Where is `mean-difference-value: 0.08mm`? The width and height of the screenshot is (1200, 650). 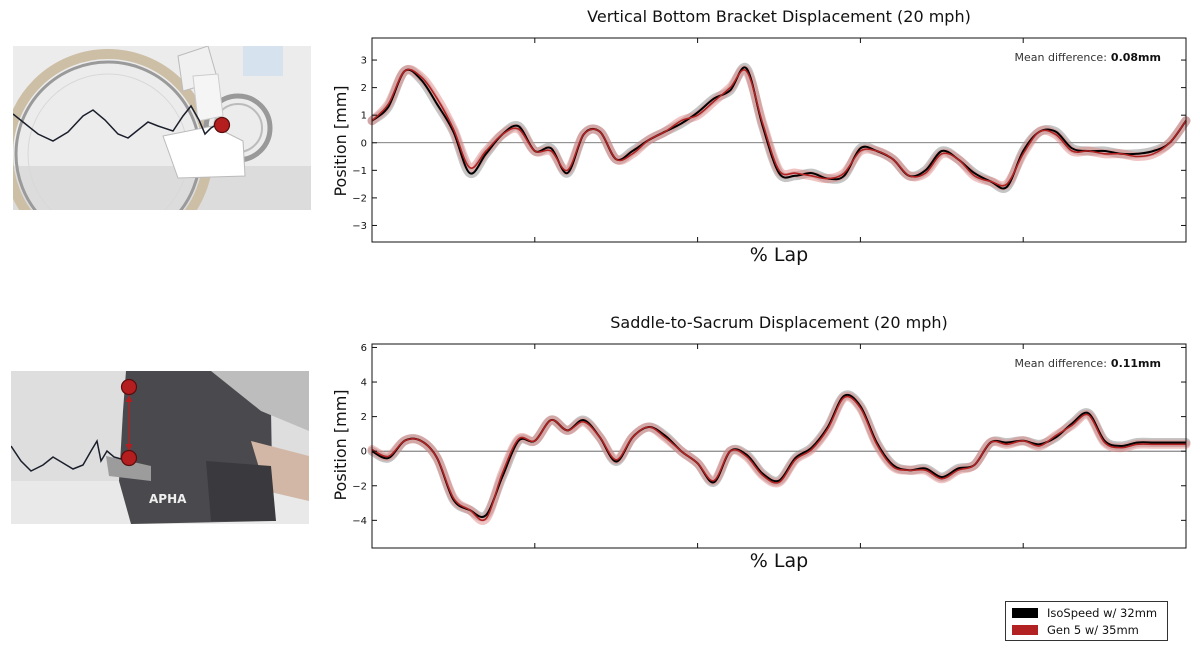 mean-difference-value: 0.08mm is located at coordinates (1136, 57).